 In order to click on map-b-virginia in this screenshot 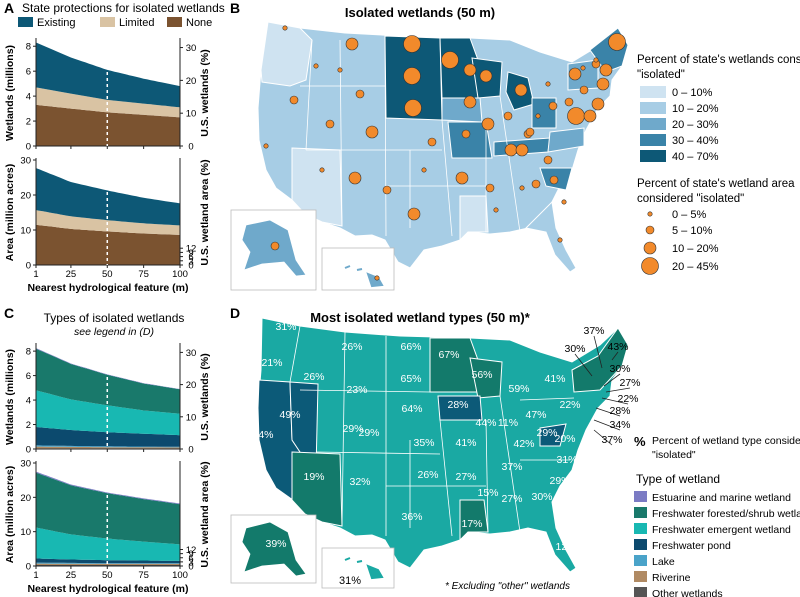, I will do `click(566, 140)`.